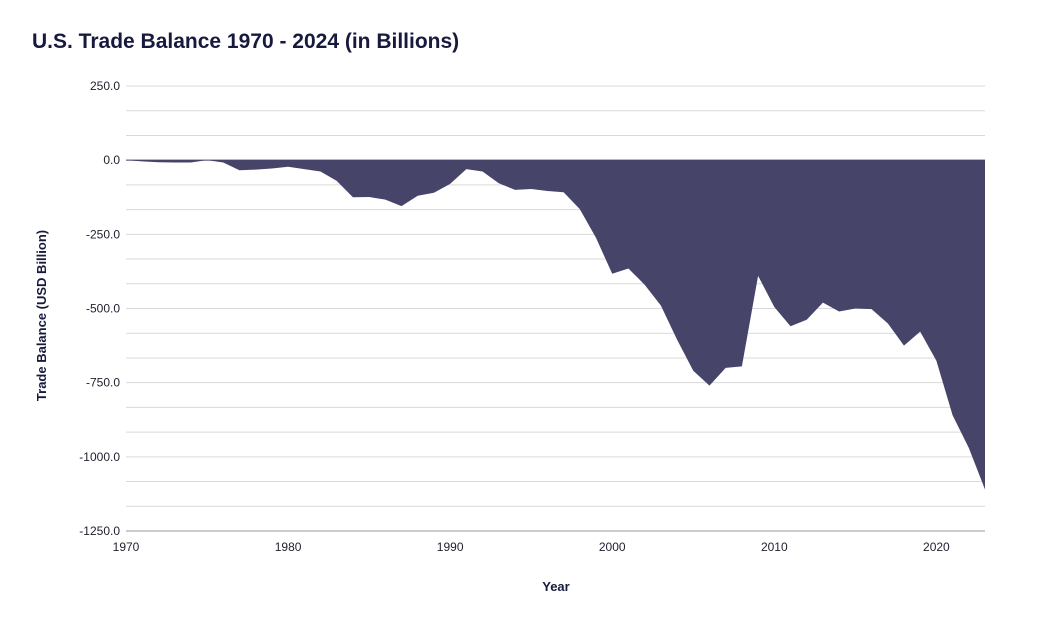 The height and width of the screenshot is (630, 1057). Describe the element at coordinates (103, 383) in the screenshot. I see `y-tick-label: -750.0` at that location.